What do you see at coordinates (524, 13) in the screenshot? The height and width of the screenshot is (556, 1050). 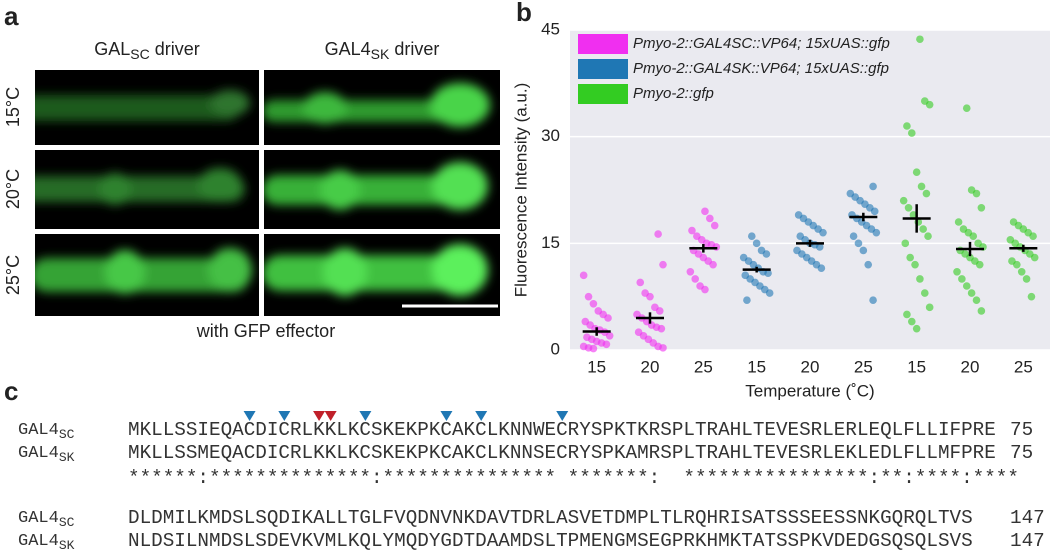 I see `panel-label: b` at bounding box center [524, 13].